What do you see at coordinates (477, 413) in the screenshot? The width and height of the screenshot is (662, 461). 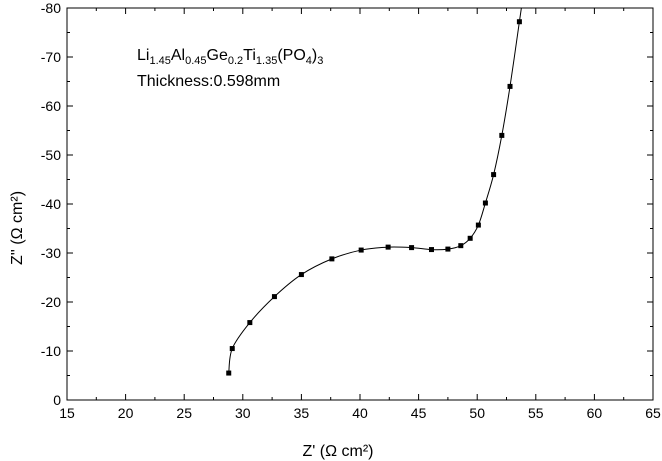 I see `x-tick-label: 50` at bounding box center [477, 413].